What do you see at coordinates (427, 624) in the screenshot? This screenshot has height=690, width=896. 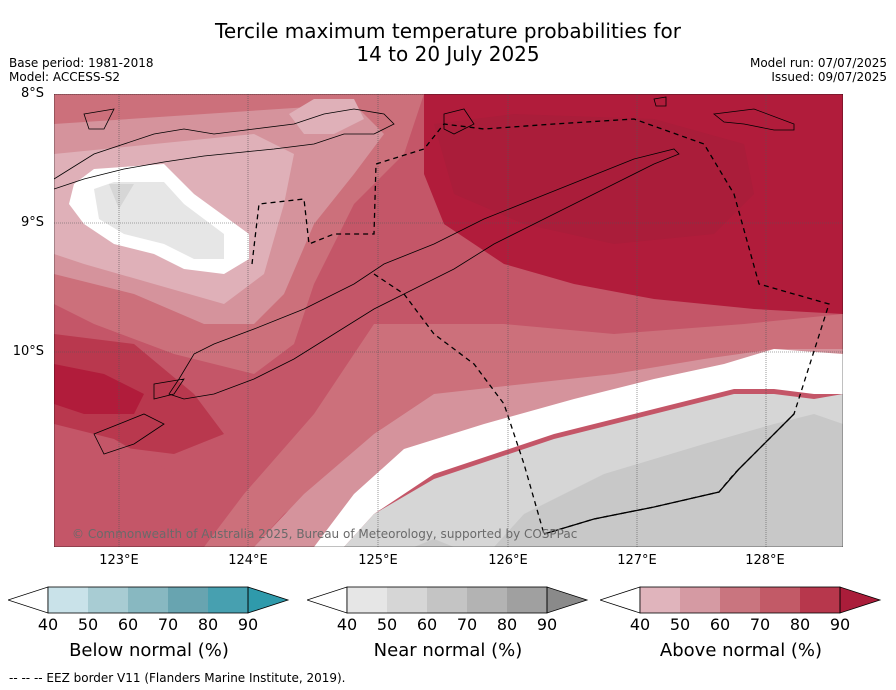 I see `near-tick: 60` at bounding box center [427, 624].